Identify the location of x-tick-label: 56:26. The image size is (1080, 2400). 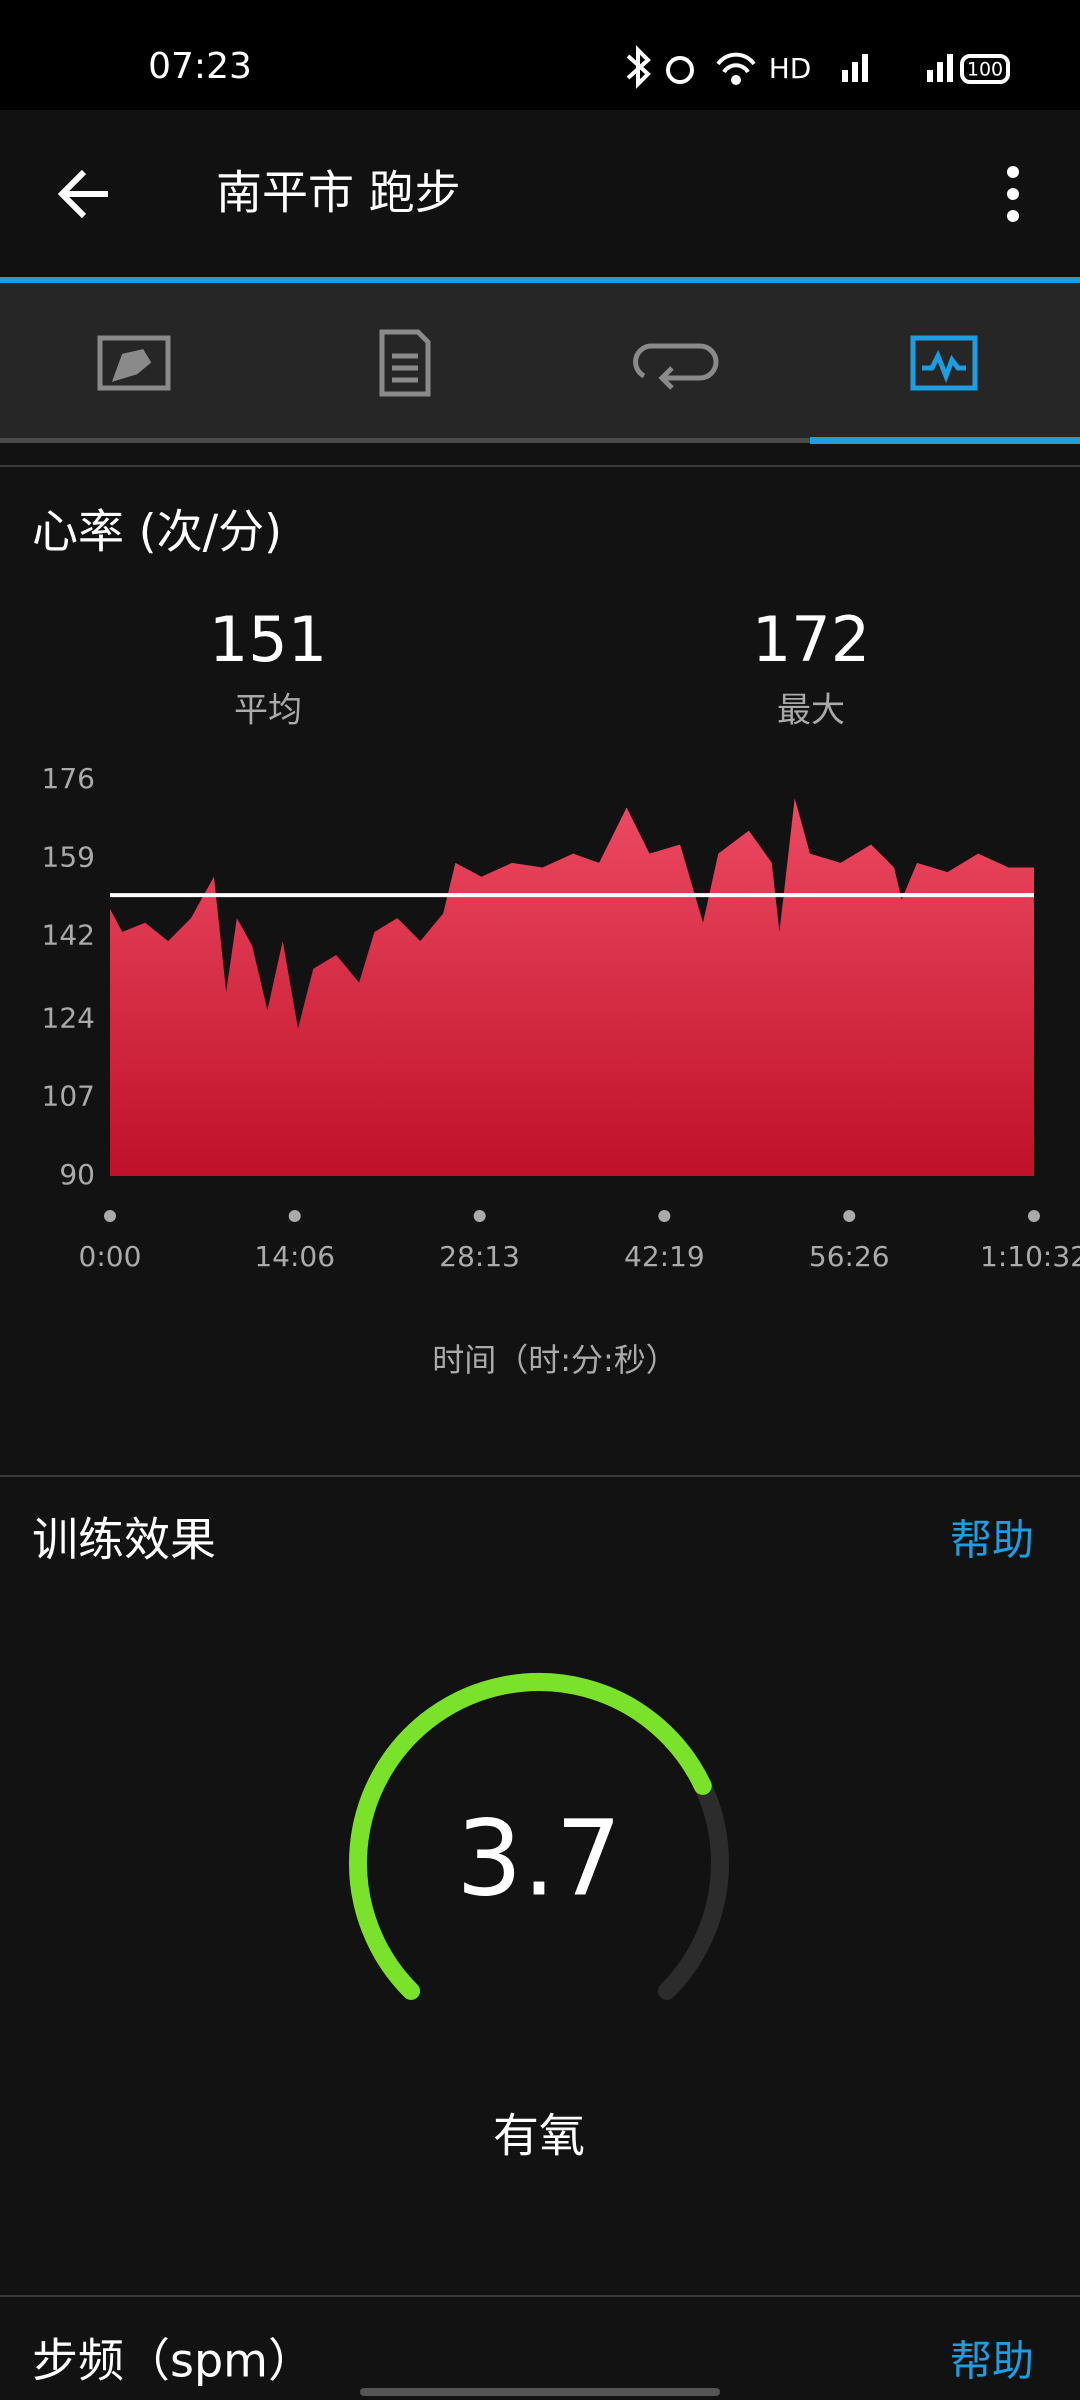
(849, 1256).